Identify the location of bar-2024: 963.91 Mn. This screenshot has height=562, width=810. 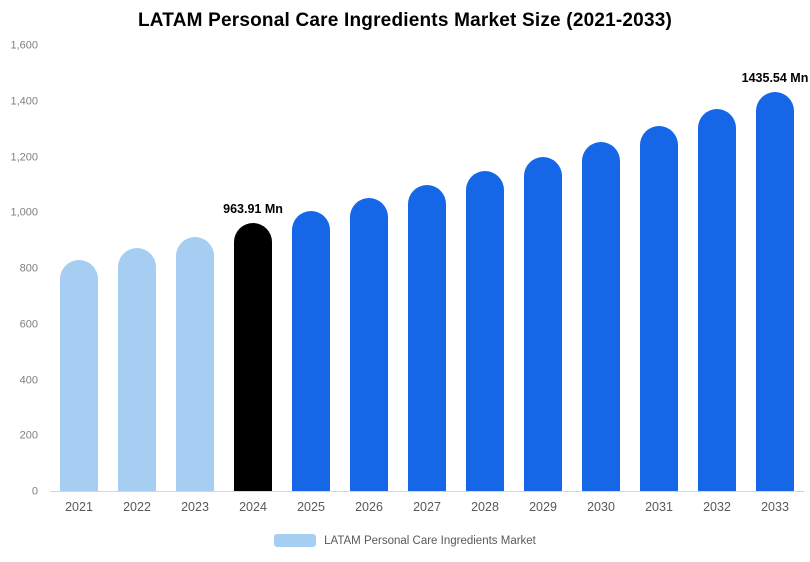
(253, 346).